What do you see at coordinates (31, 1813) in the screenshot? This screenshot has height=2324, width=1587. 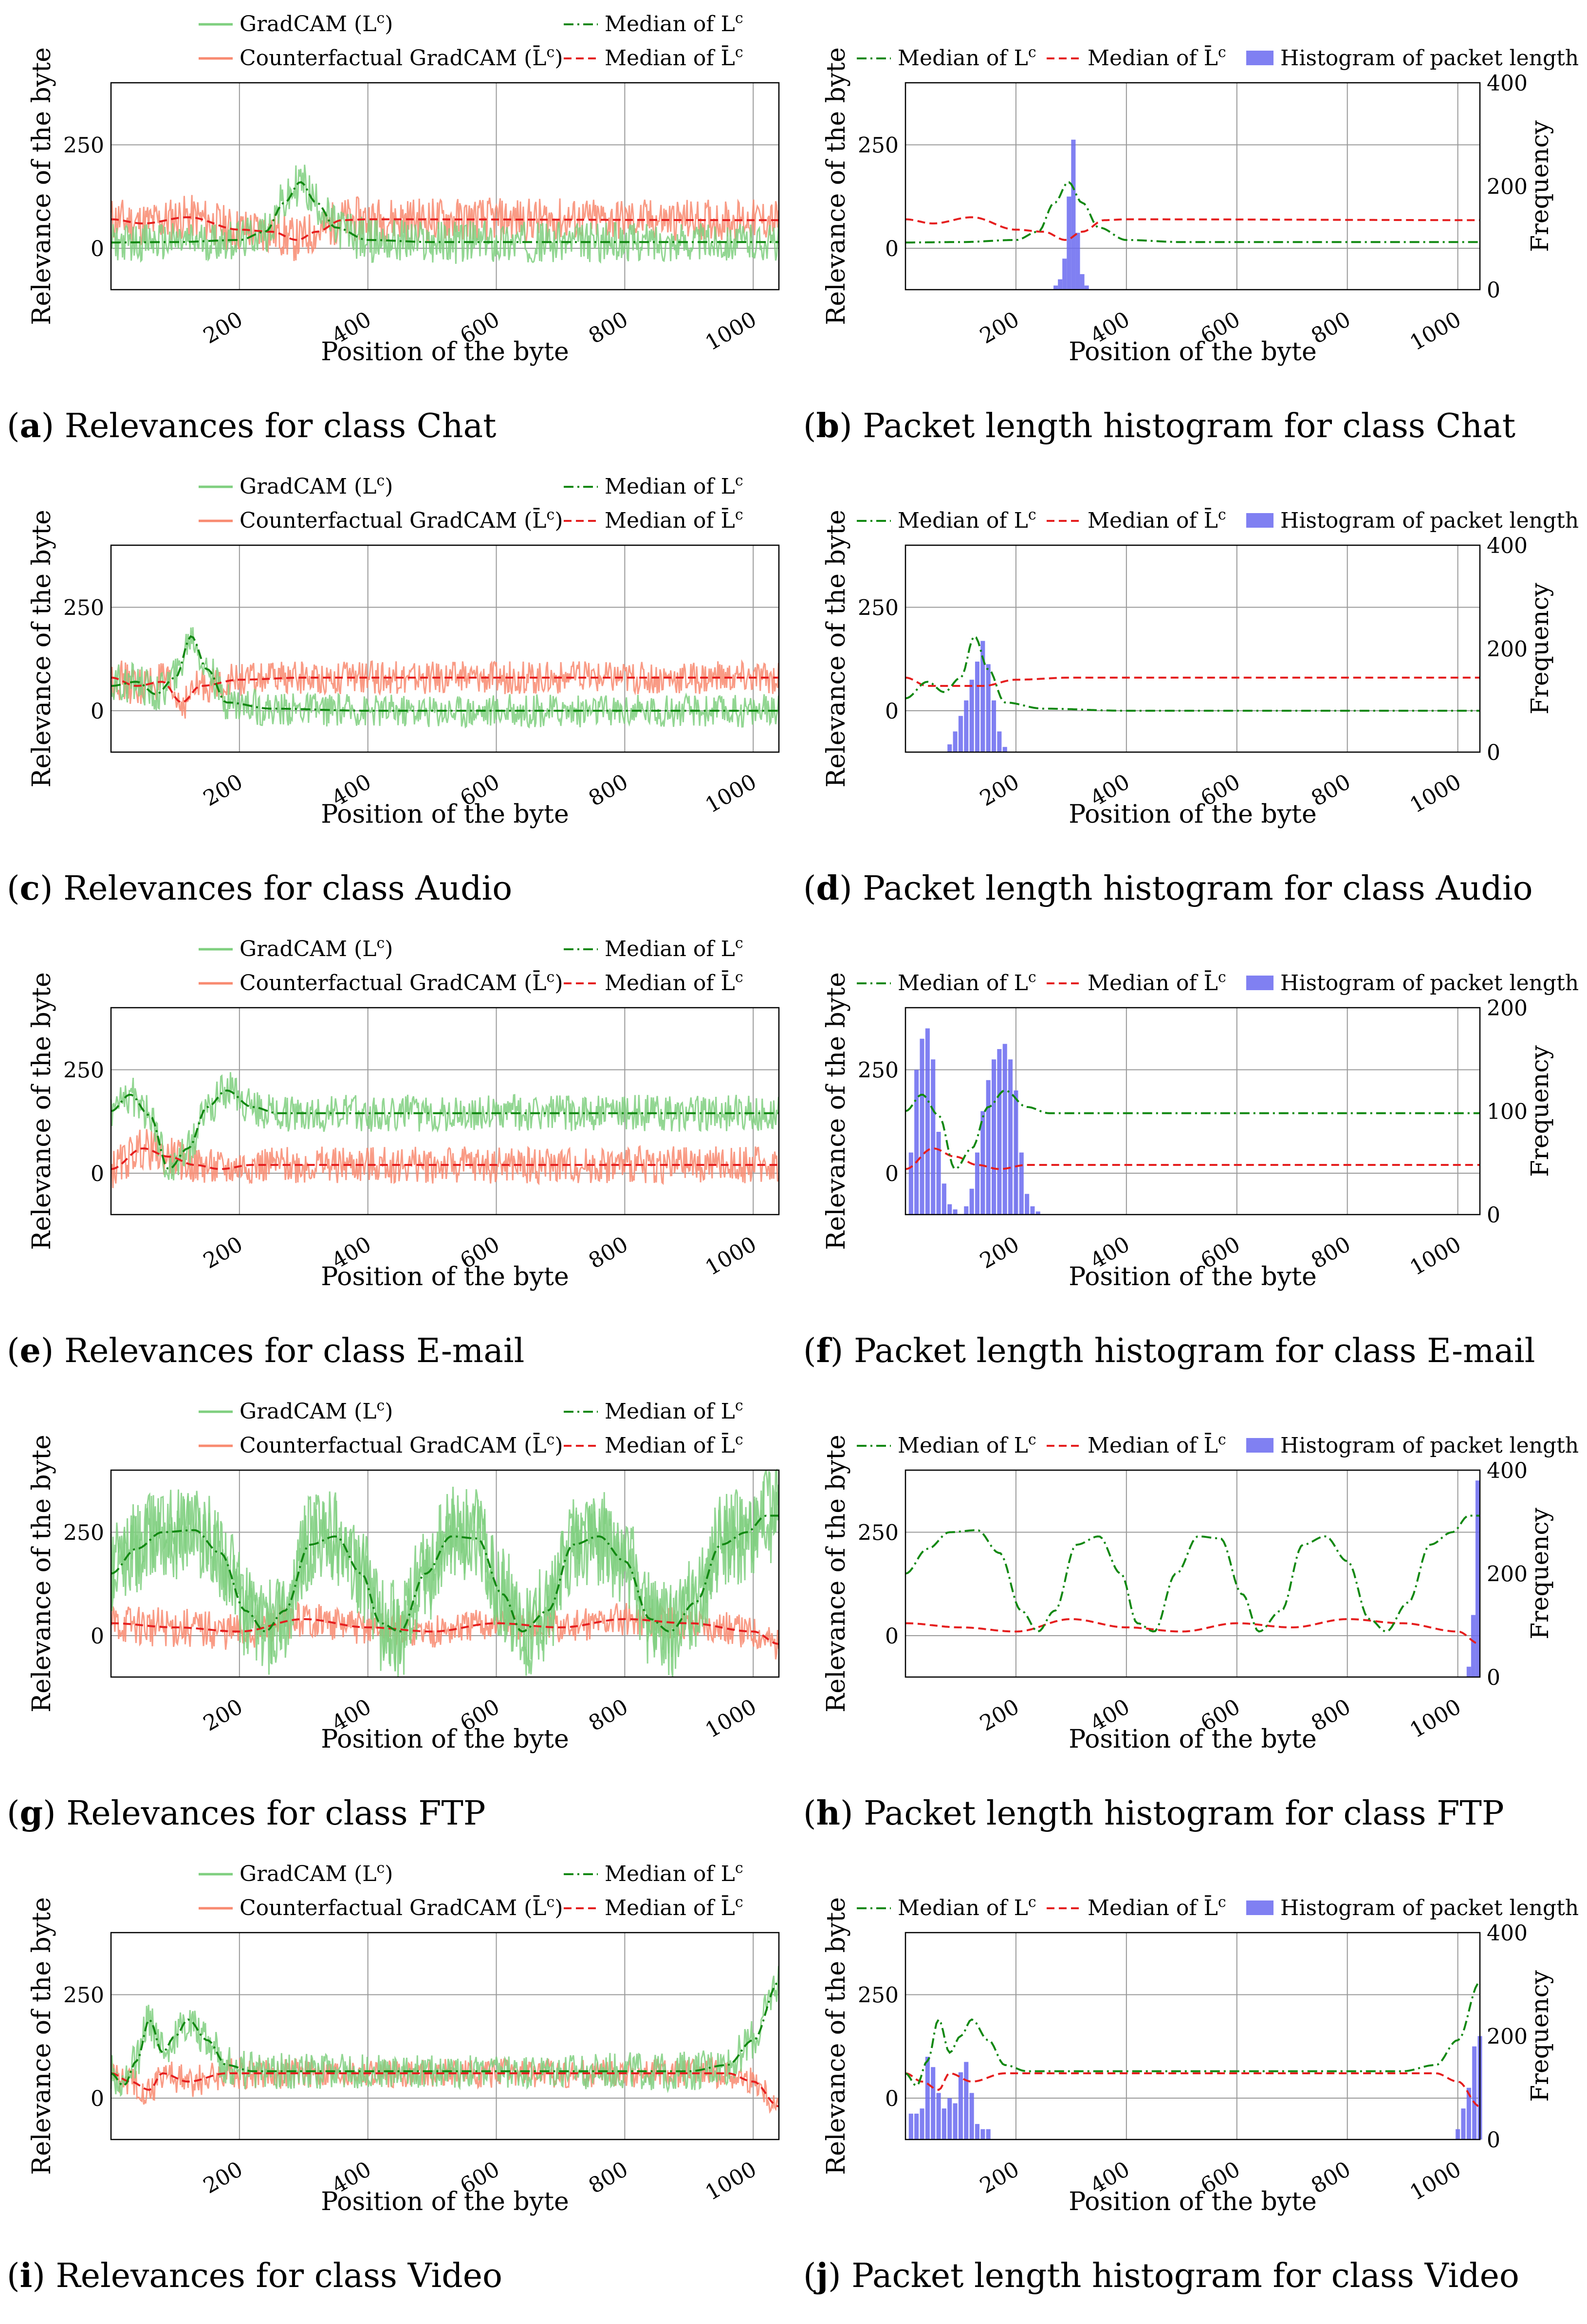 I see `caption-letter: g` at bounding box center [31, 1813].